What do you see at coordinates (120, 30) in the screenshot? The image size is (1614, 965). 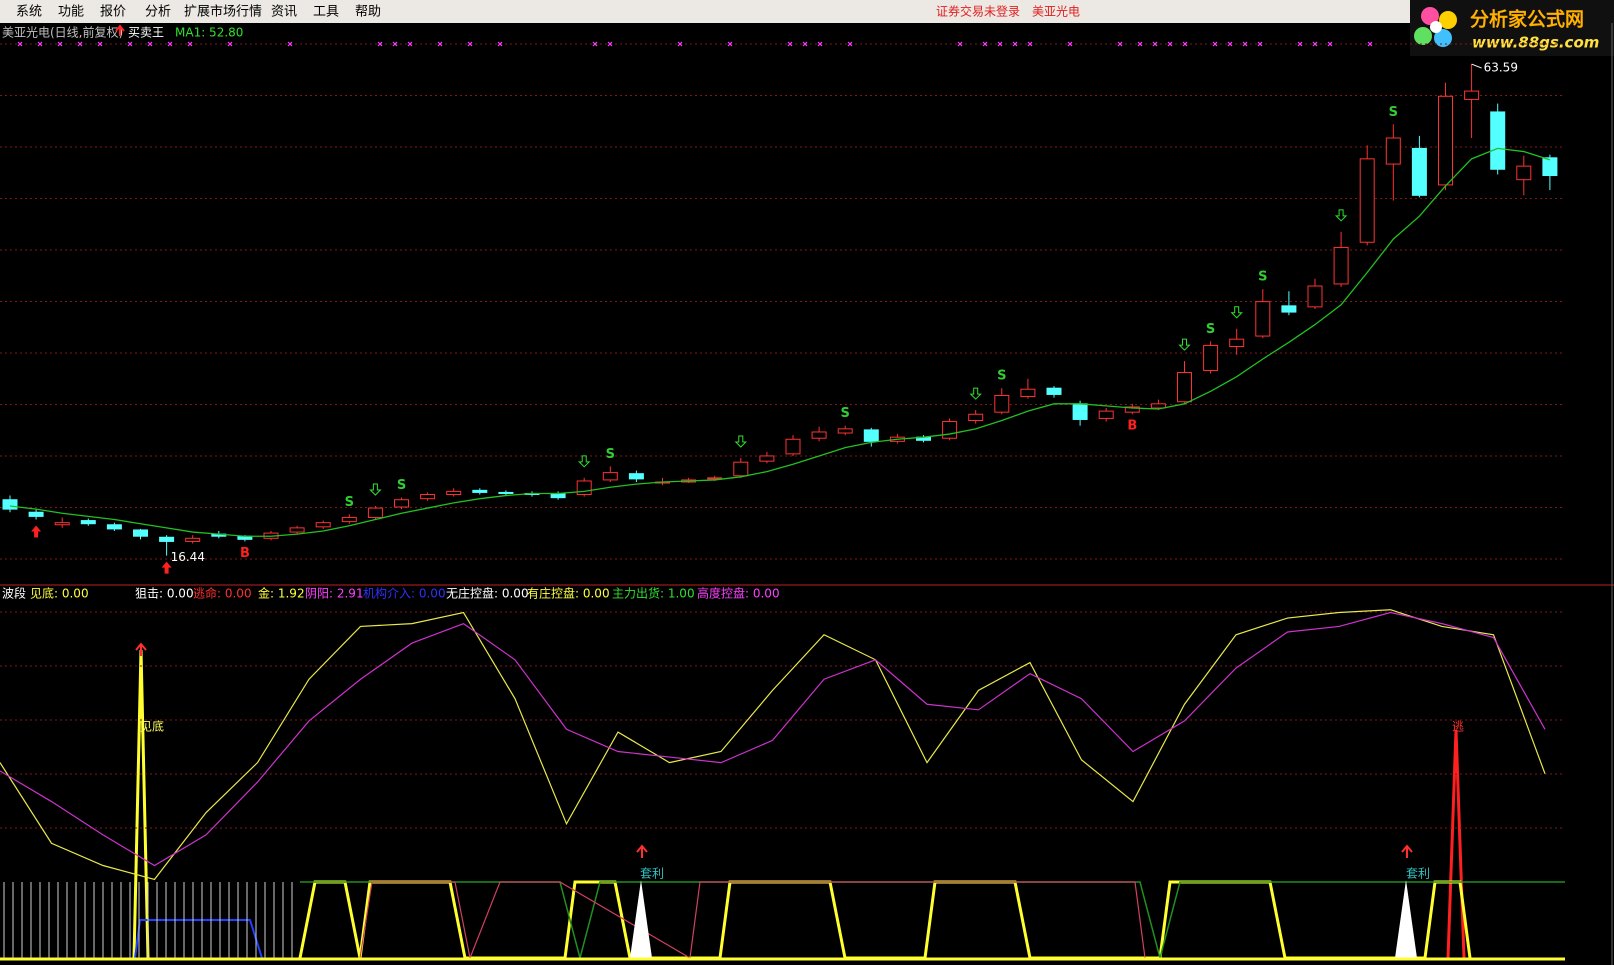 I see `indicator-icon` at bounding box center [120, 30].